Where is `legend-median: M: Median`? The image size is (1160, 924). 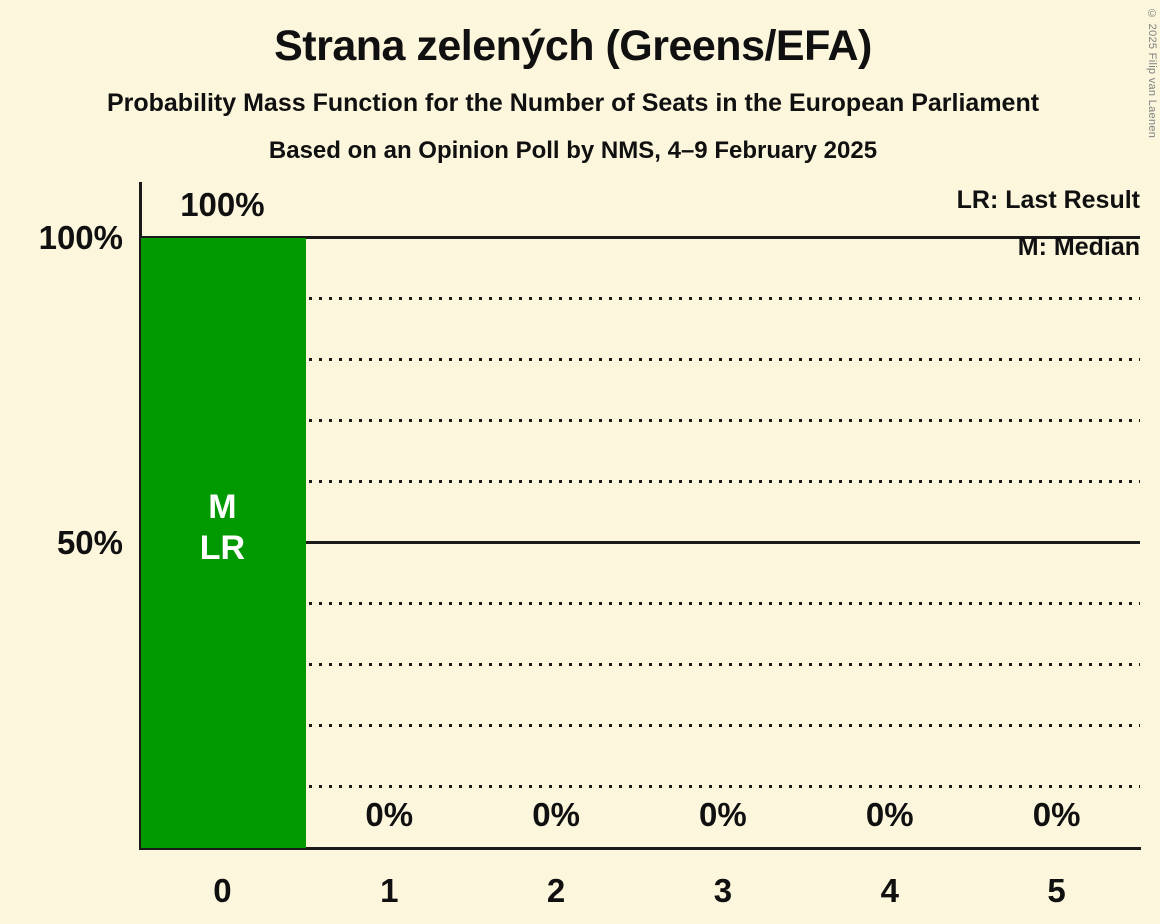 legend-median: M: Median is located at coordinates (1078, 247).